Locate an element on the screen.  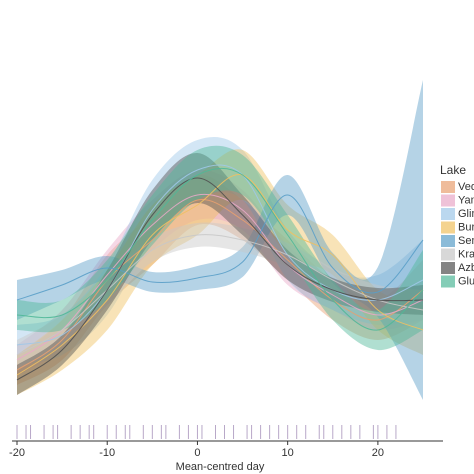
x-tick-label: 10 is located at coordinates (288, 453).